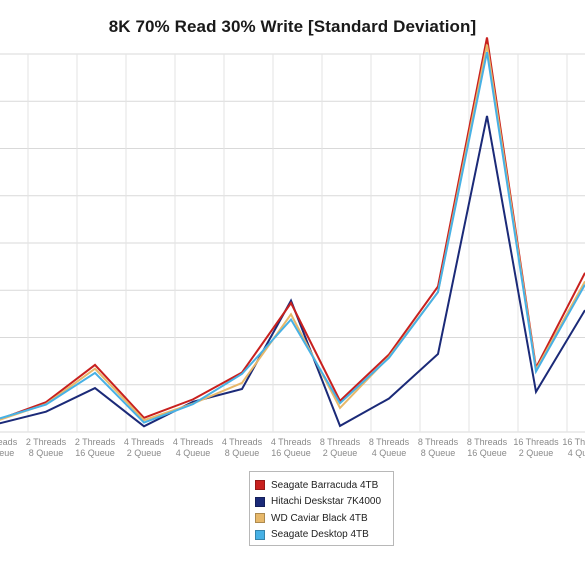 This screenshot has height=564, width=585. What do you see at coordinates (320, 535) in the screenshot?
I see `legend-label: Seagate Desktop 4TB` at bounding box center [320, 535].